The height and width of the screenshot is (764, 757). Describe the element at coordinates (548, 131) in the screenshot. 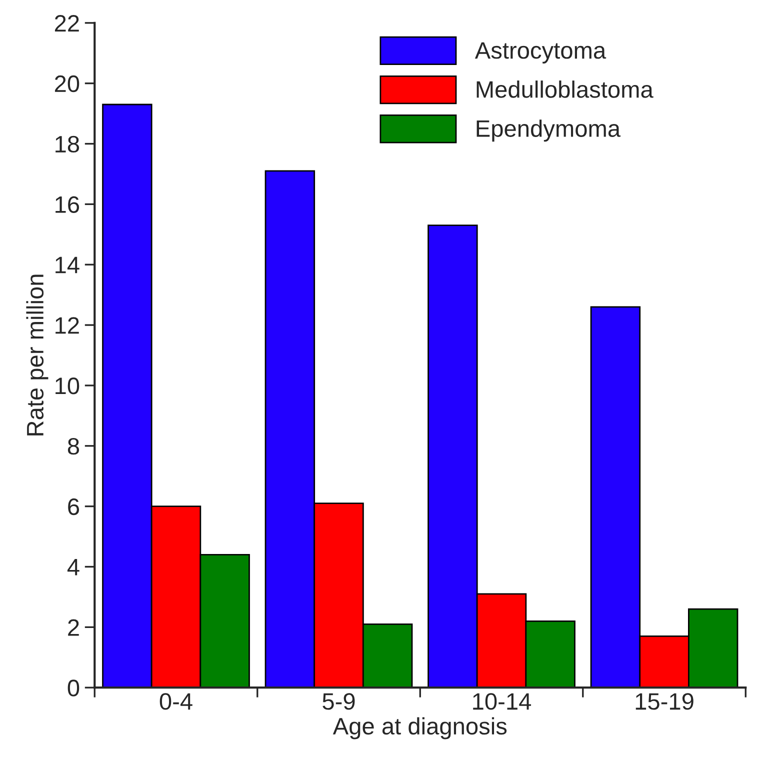

I see `legend-label: Ependymoma` at that location.